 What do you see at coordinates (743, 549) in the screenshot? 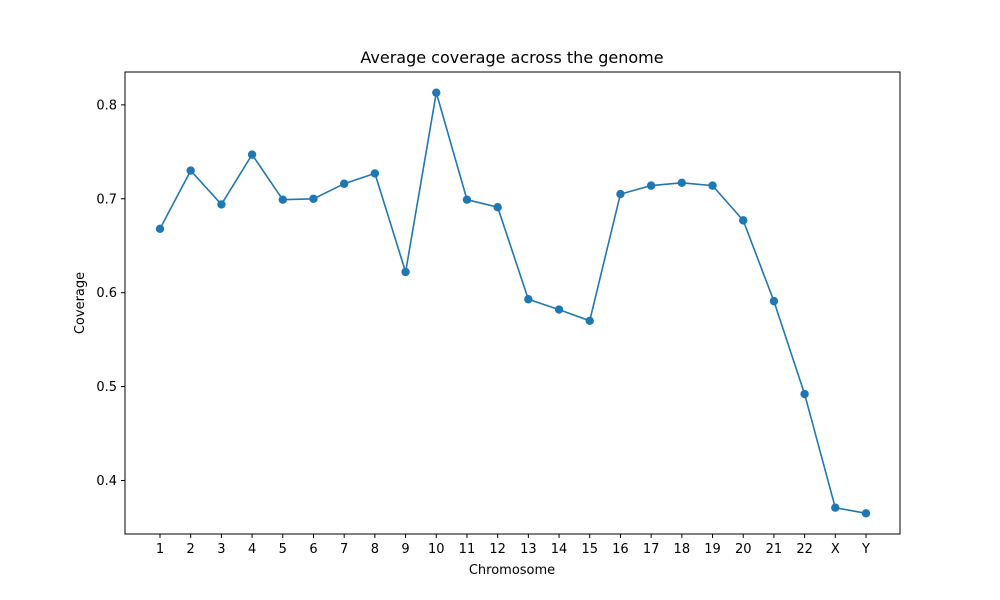
I see `x-tick-label: 20` at bounding box center [743, 549].